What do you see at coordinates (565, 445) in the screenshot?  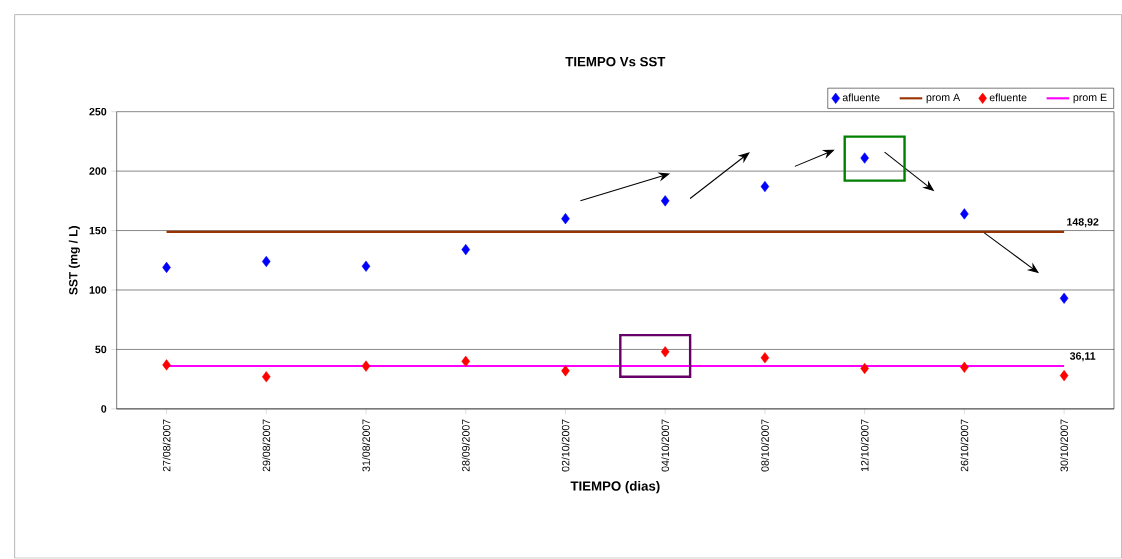 I see `x-tick-label: 02/10/2007` at bounding box center [565, 445].